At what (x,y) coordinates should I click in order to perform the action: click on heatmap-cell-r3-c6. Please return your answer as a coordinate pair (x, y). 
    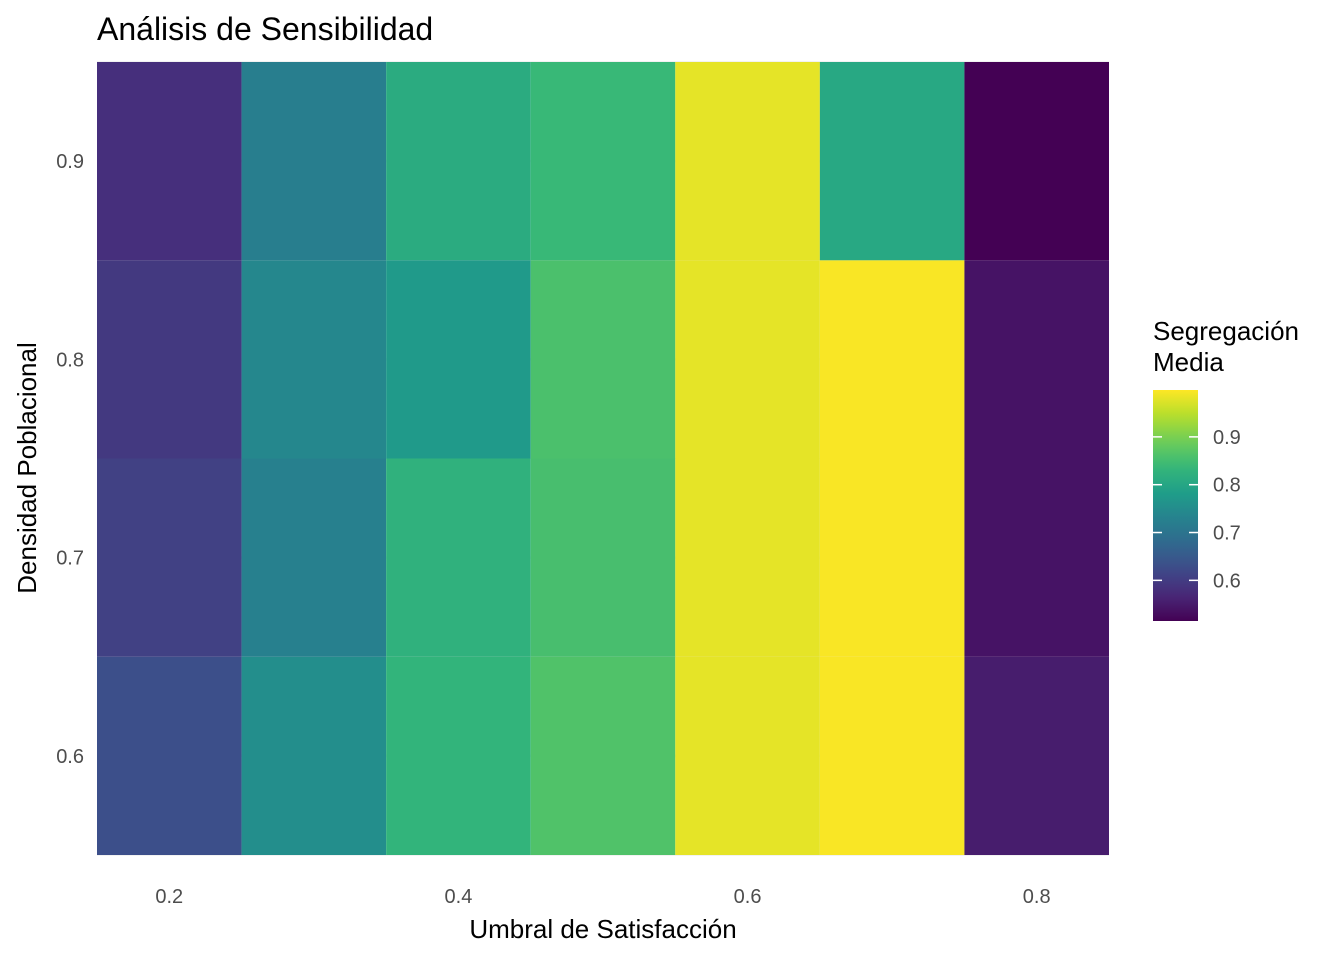
    Looking at the image, I should click on (1036, 161).